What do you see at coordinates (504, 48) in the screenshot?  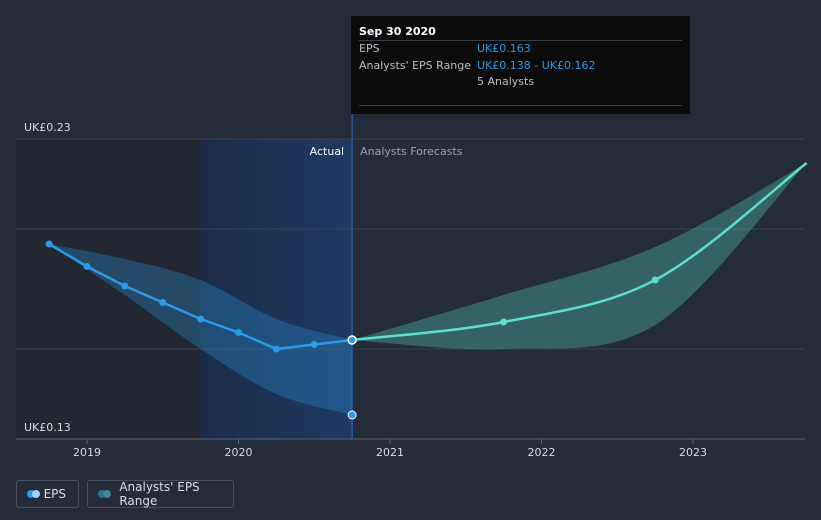 I see `tooltip-eps-value: UK£0.163` at bounding box center [504, 48].